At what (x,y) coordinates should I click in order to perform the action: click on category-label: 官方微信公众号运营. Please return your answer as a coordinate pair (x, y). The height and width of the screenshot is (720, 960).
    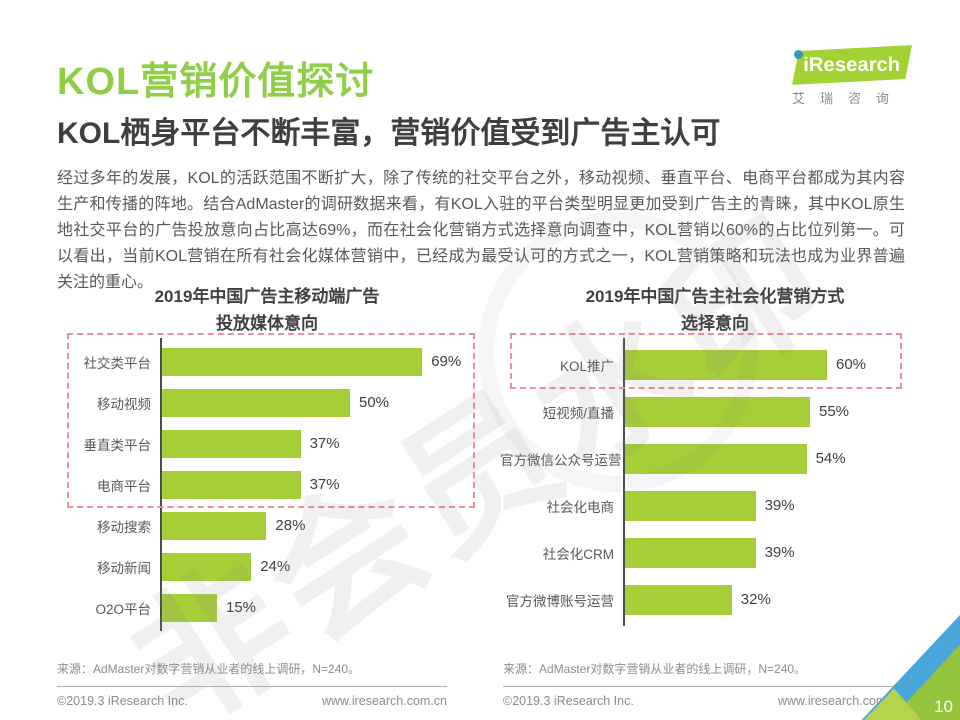
    Looking at the image, I should click on (561, 460).